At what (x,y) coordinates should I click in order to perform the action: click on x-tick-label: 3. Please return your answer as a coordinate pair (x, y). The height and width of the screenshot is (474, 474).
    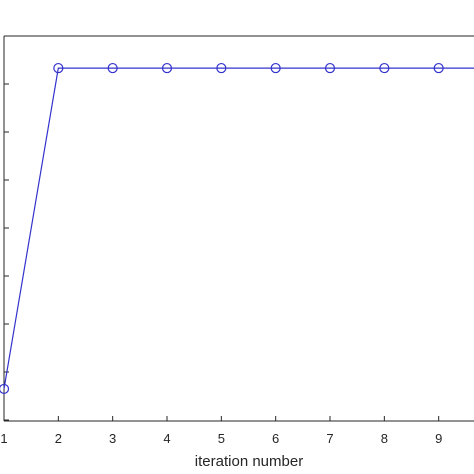
    Looking at the image, I should click on (112, 438).